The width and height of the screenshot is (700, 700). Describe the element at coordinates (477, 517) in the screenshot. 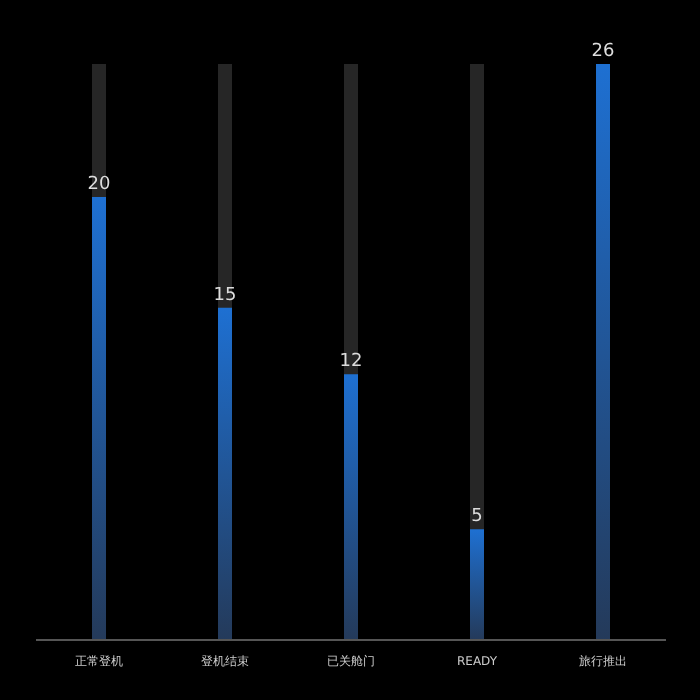

I see `data-label: 5` at that location.